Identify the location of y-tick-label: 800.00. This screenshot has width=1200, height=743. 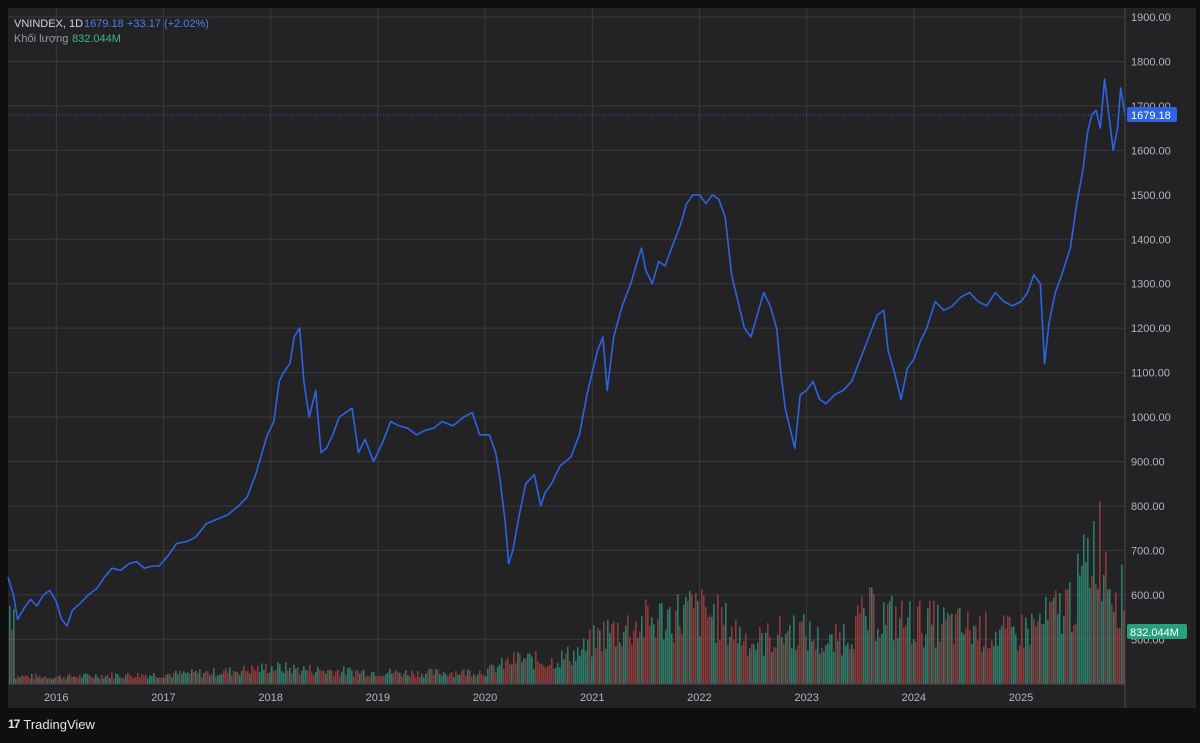
(1148, 507).